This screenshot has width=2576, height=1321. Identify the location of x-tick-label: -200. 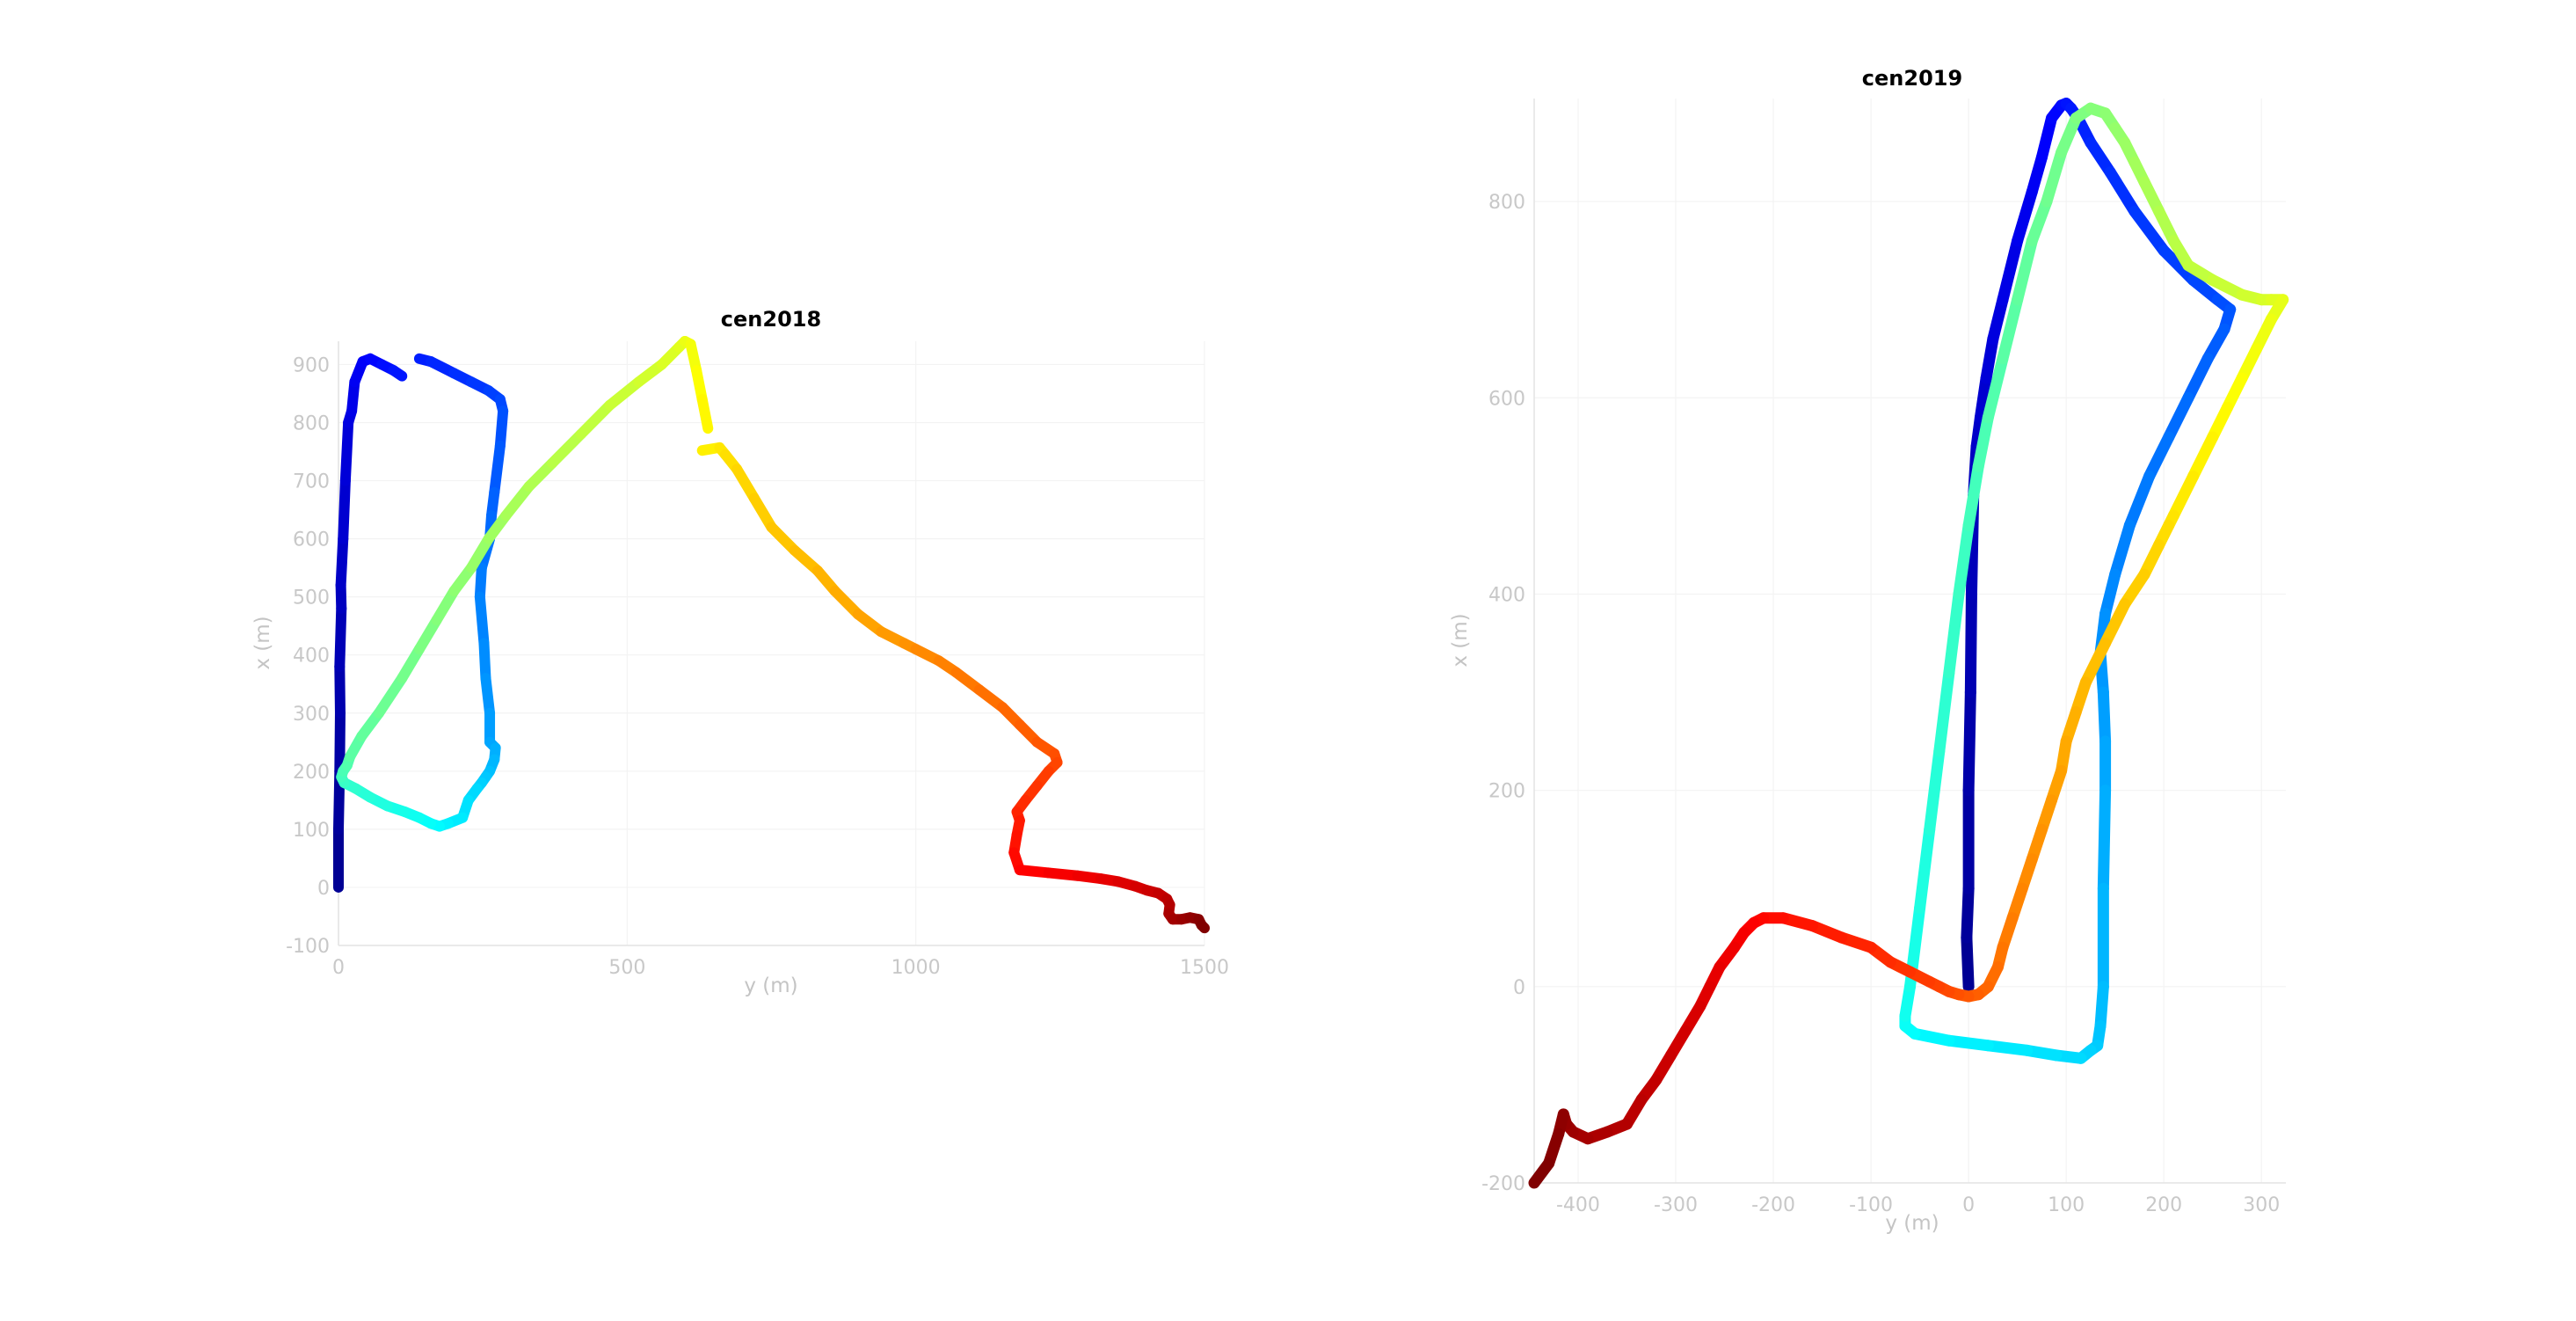
(1773, 1205).